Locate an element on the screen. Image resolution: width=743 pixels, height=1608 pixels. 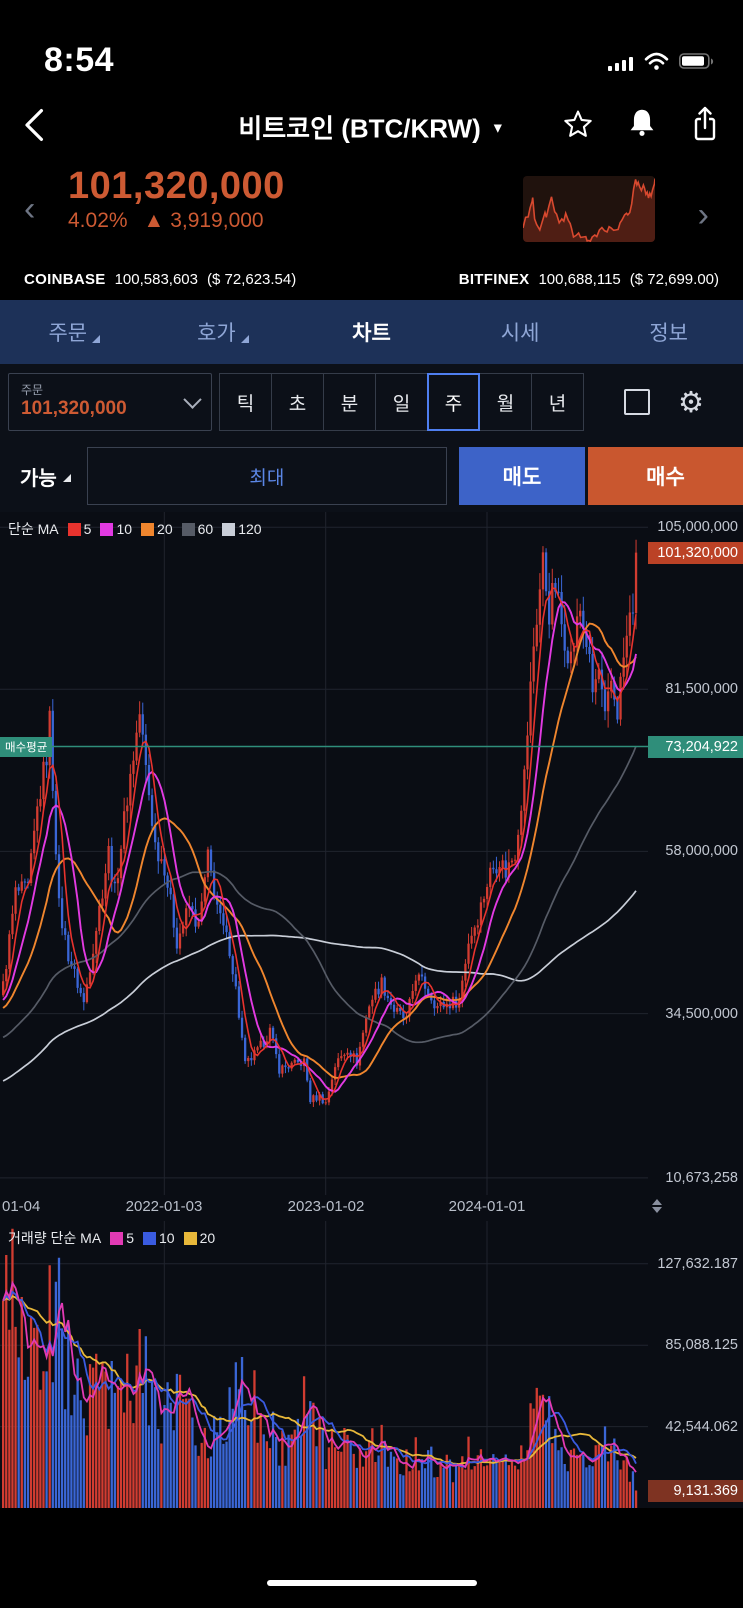
available-dropdown: 가능 is located at coordinates (45, 476).